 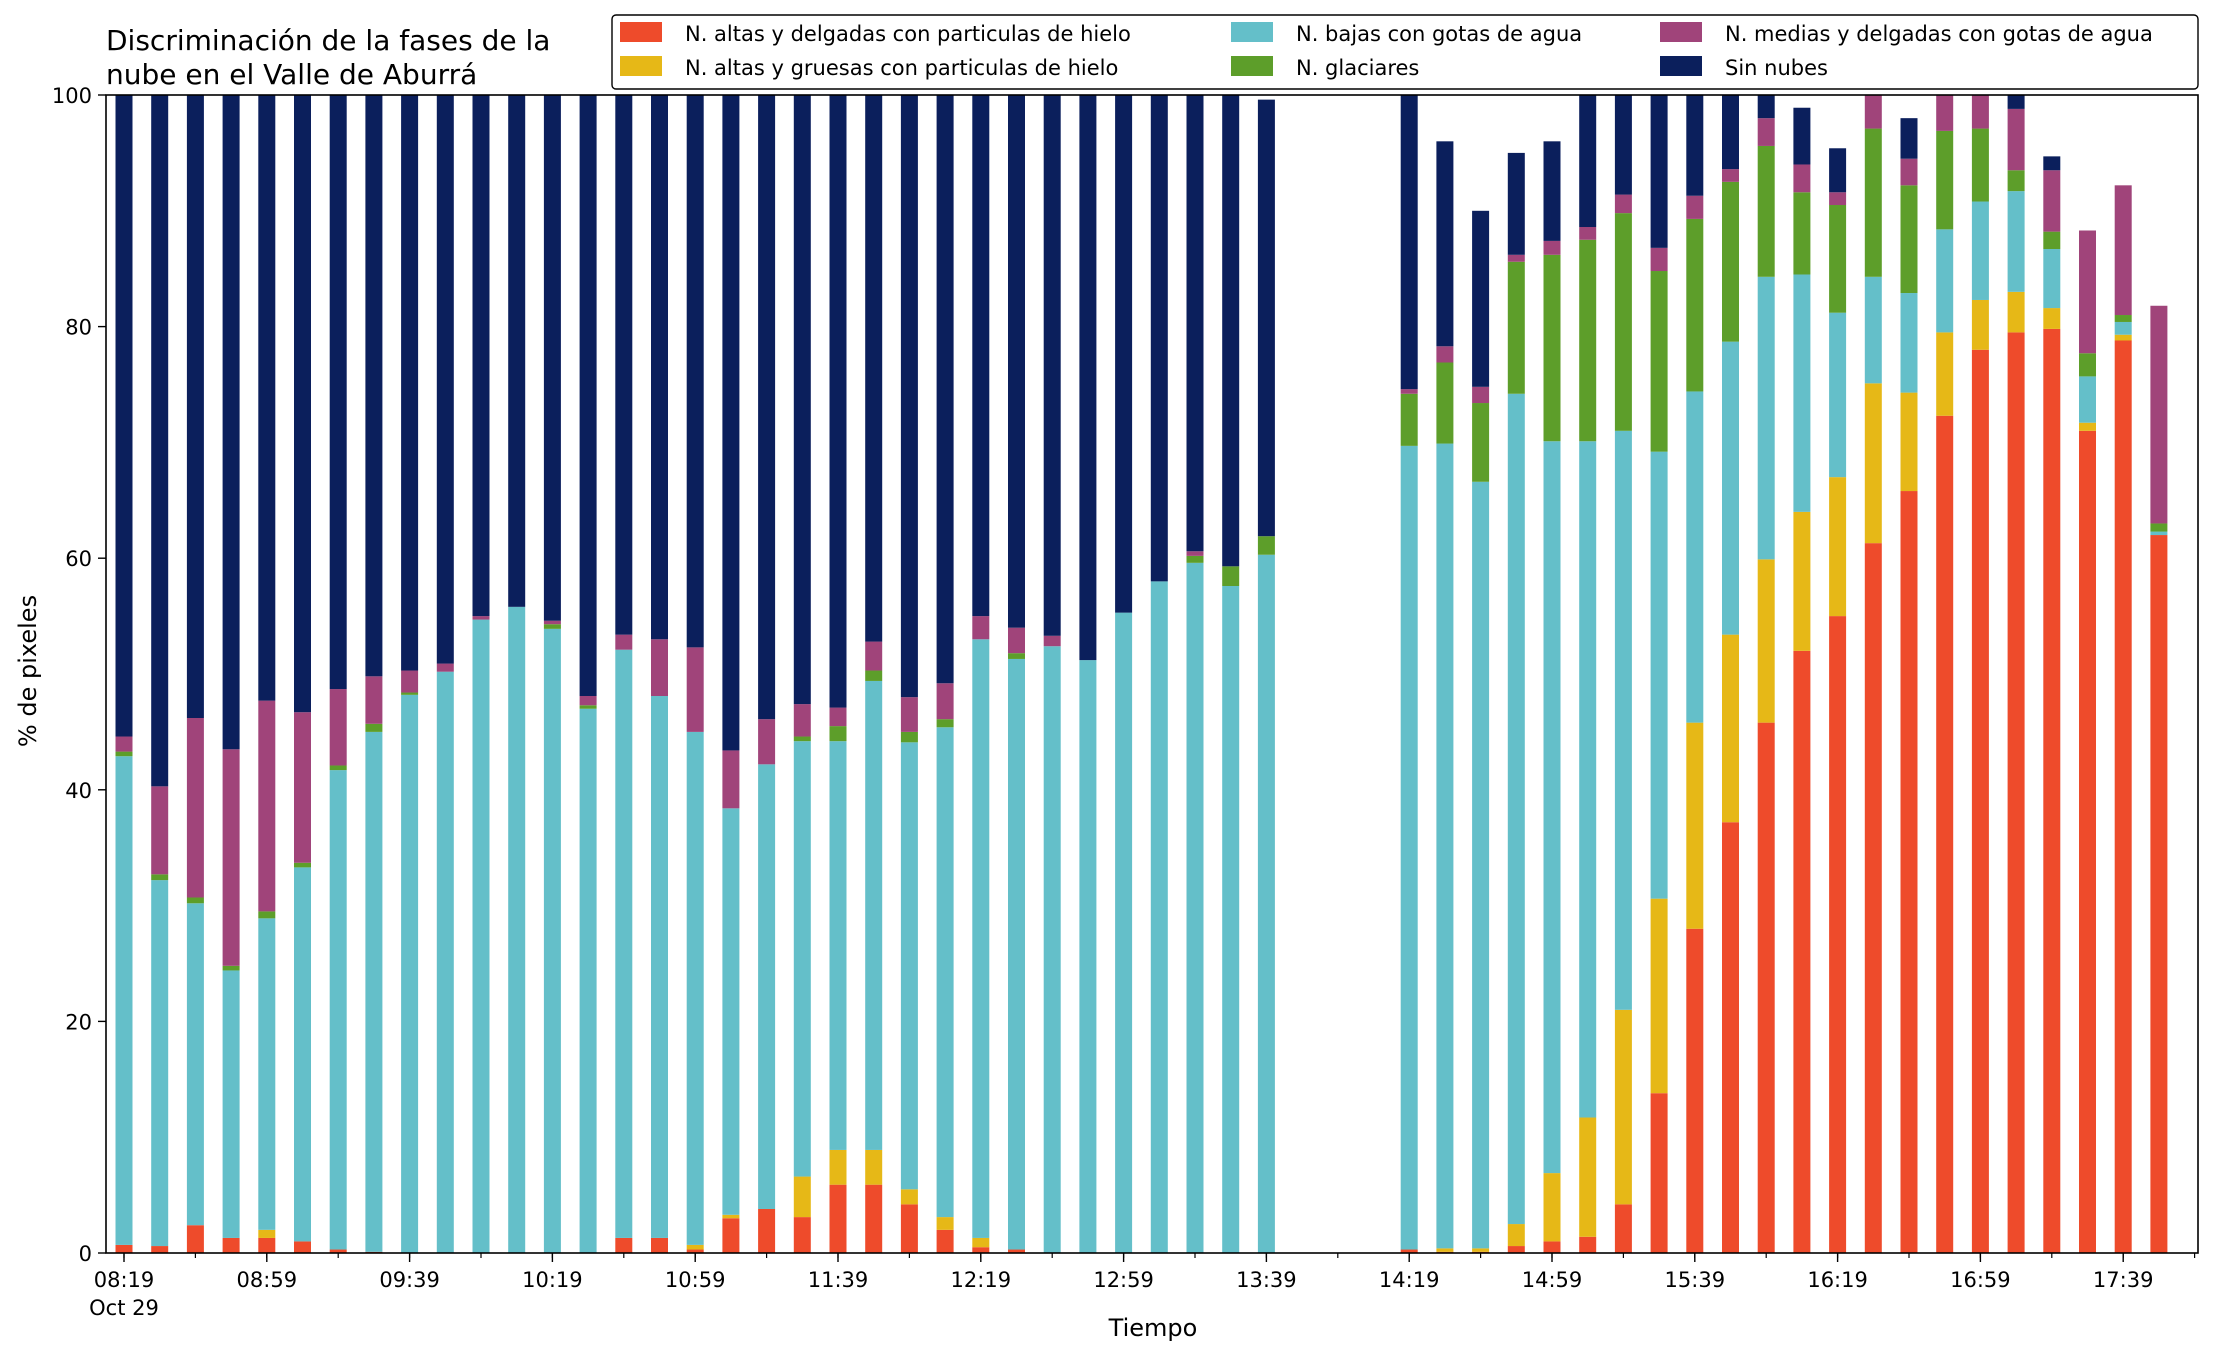 What do you see at coordinates (1695, 1280) in the screenshot?
I see `x-tick-label: 15:39` at bounding box center [1695, 1280].